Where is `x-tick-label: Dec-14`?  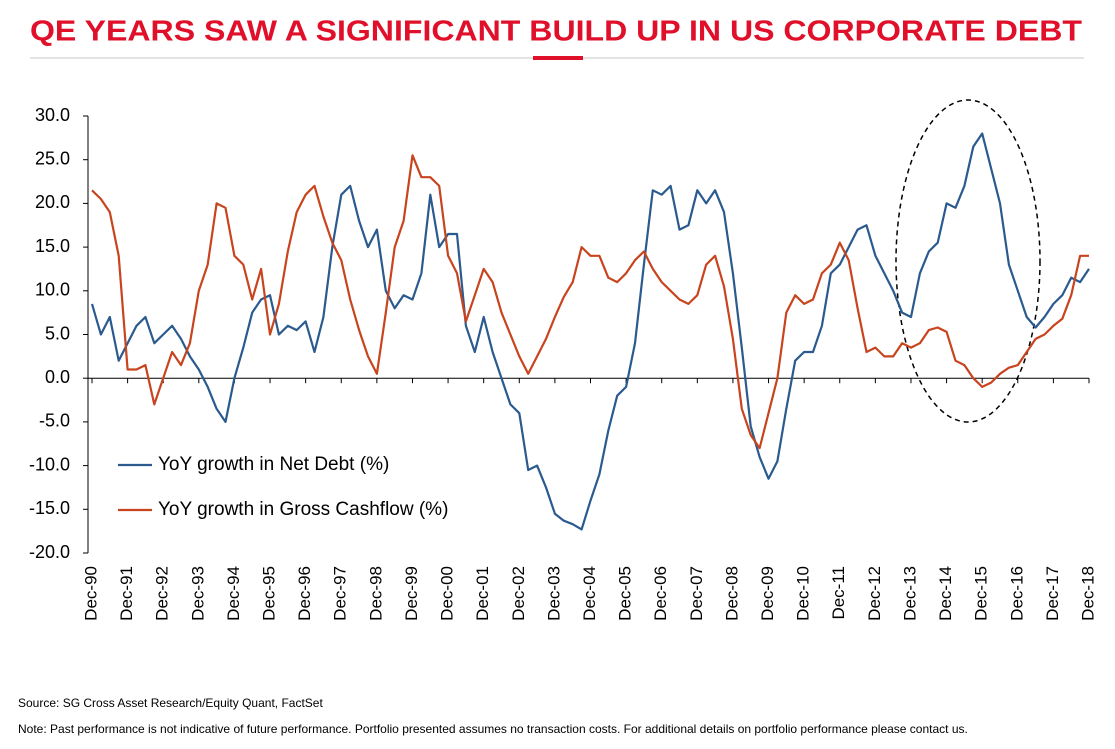 x-tick-label: Dec-14 is located at coordinates (945, 593).